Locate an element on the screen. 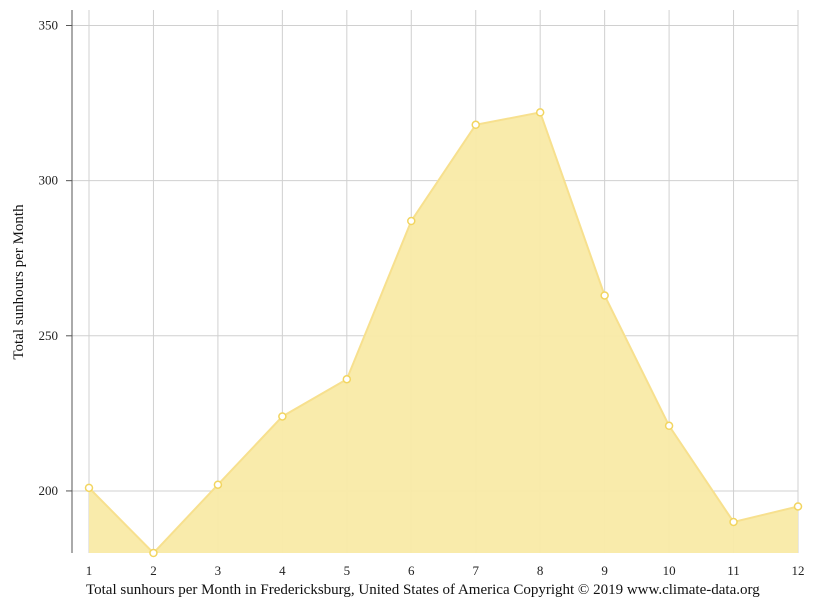 Image resolution: width=815 pixels, height=611 pixels. y-tick-label: 250 is located at coordinates (49, 335).